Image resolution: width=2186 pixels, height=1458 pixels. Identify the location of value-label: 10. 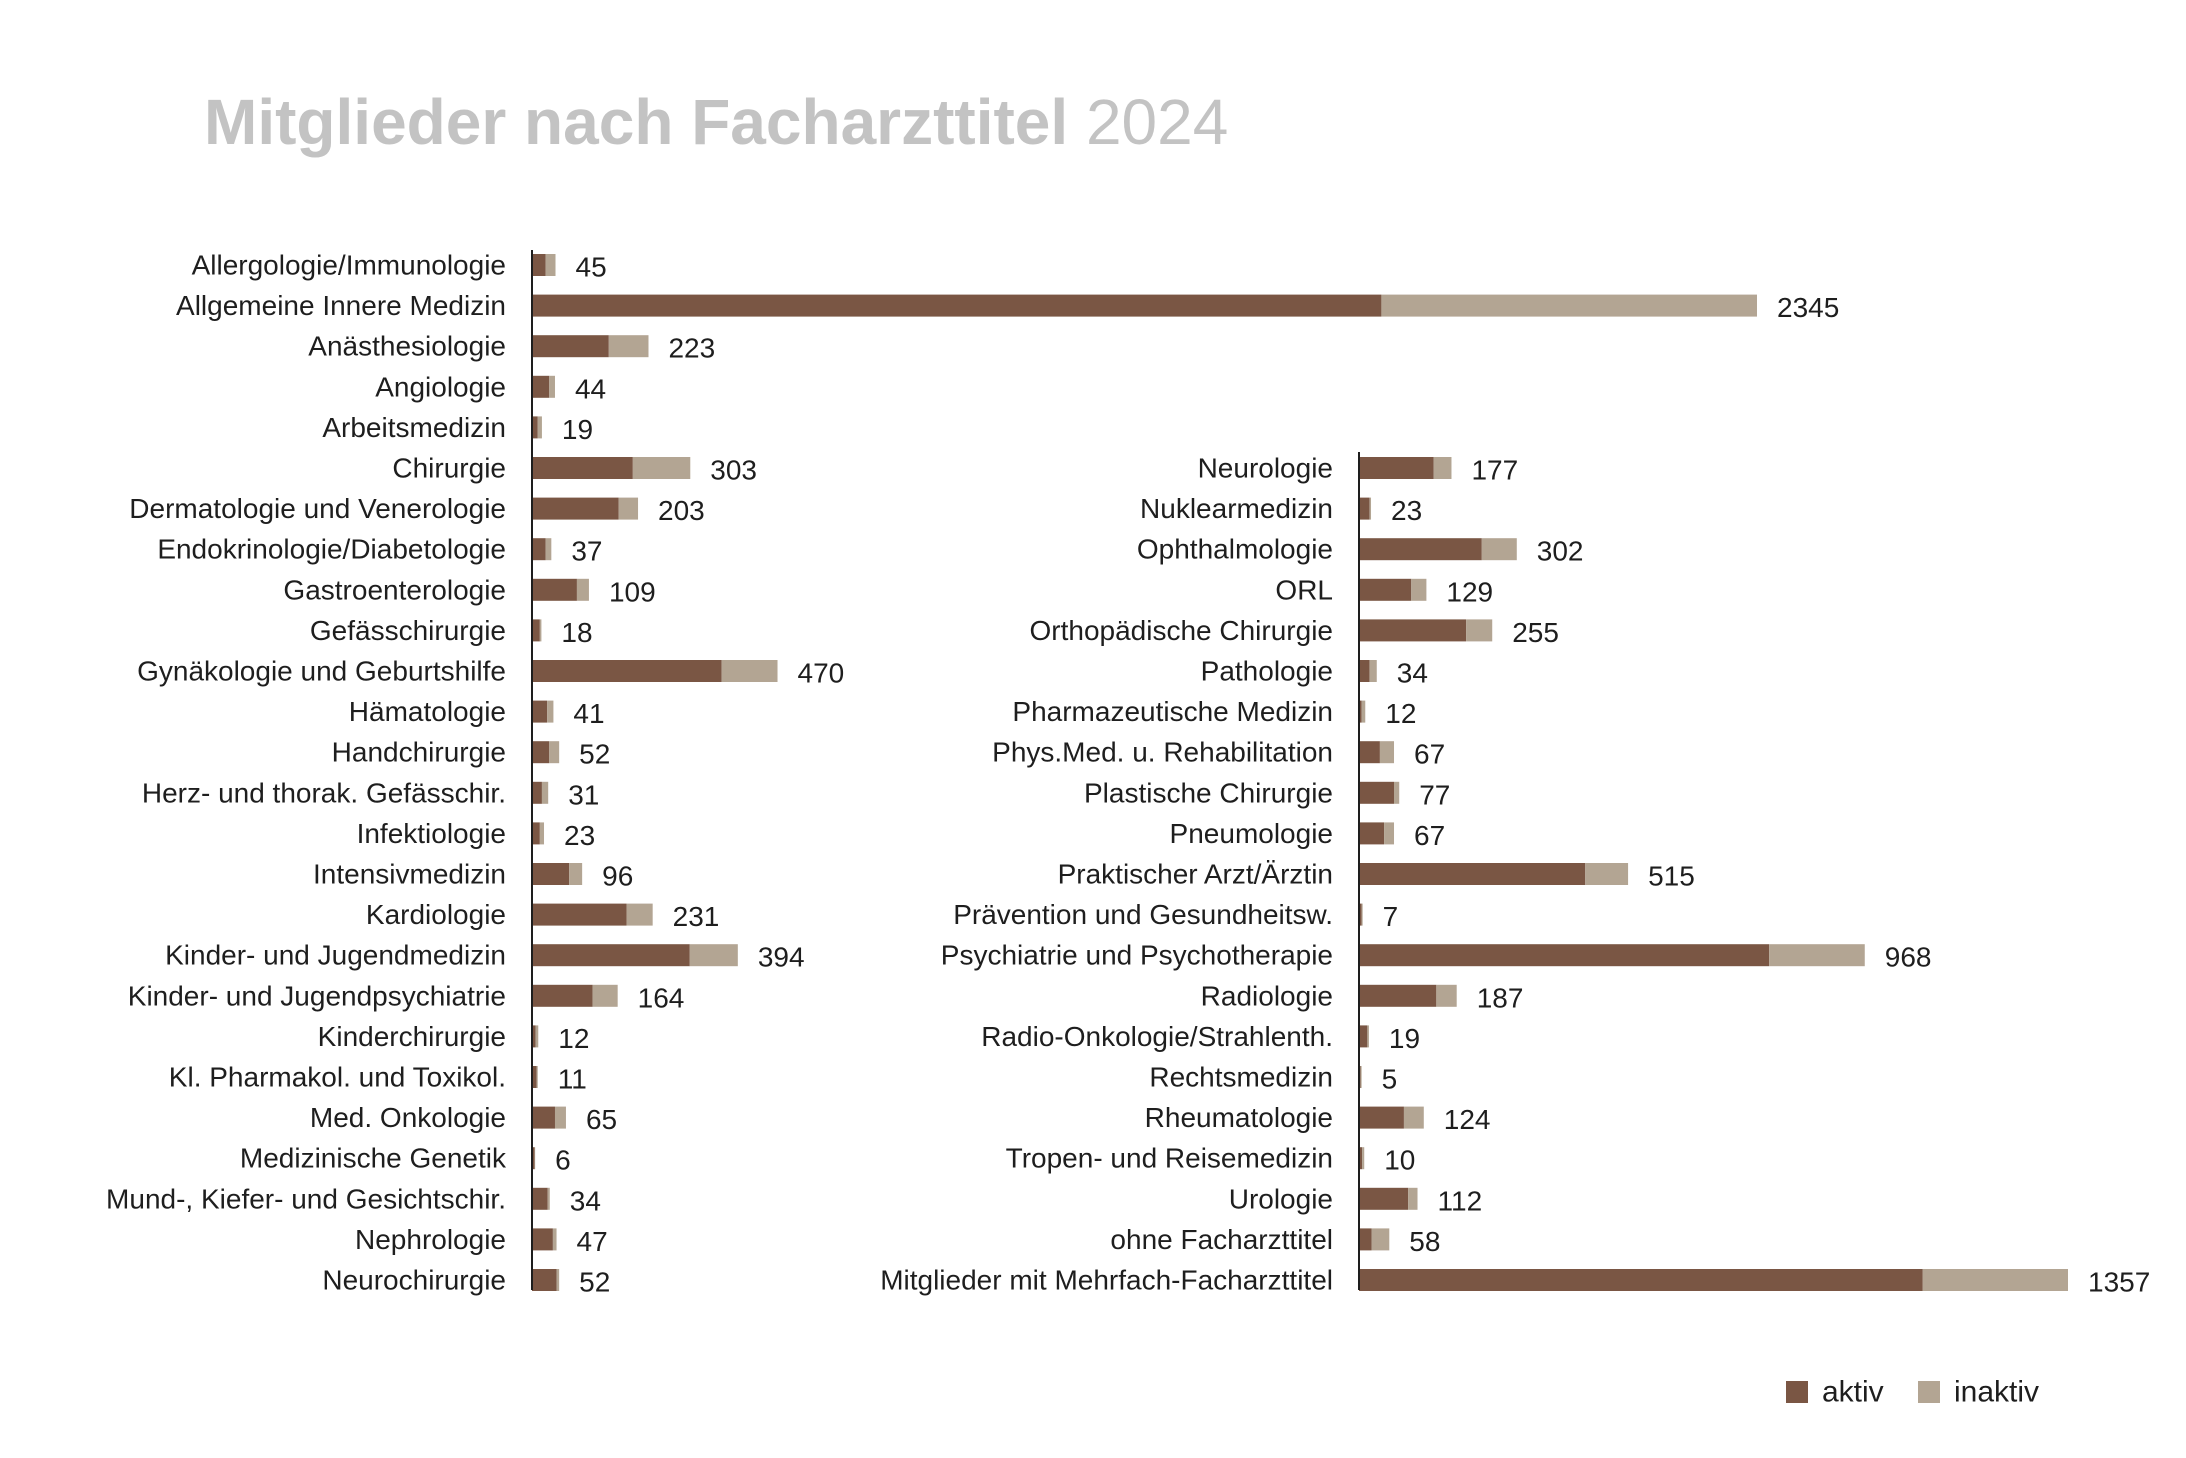
(1399, 1160).